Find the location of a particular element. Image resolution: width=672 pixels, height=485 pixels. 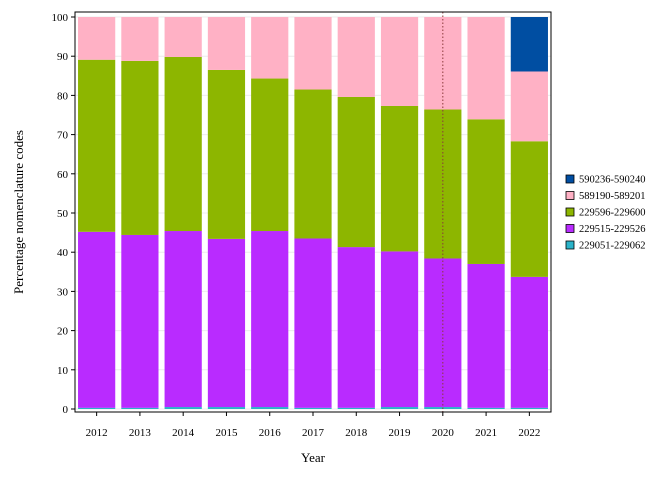

bar-stack-2015 is located at coordinates (226, 213).